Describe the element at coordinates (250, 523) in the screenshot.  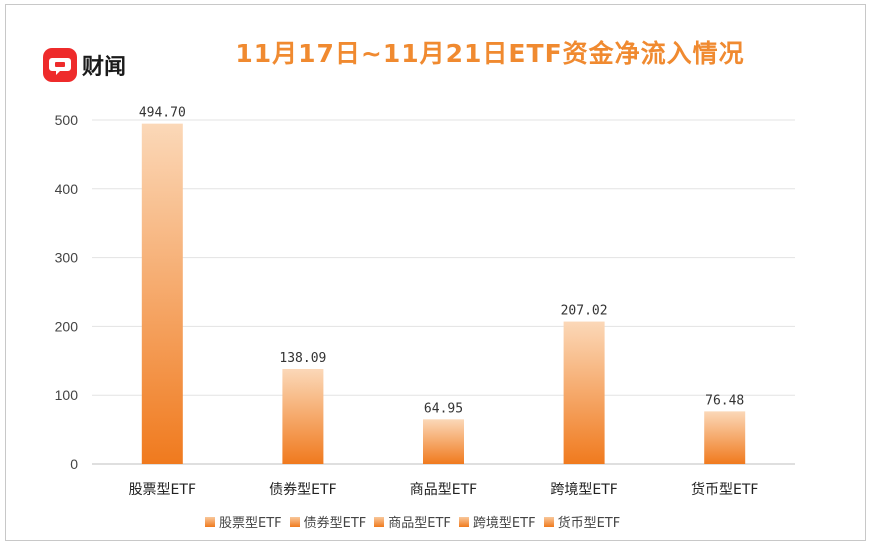
I see `legend-label: 股票型ETF` at that location.